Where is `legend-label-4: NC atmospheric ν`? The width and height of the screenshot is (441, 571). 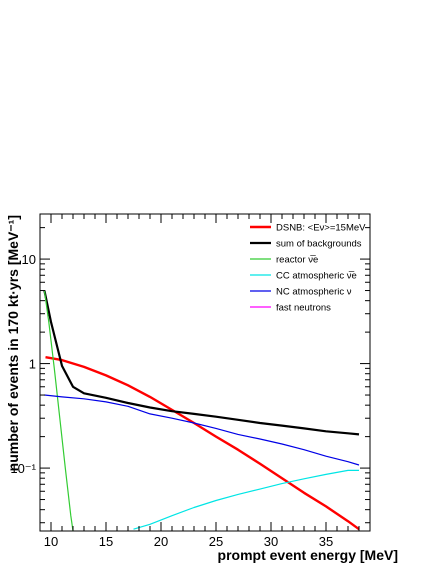 legend-label-4: NC atmospheric ν is located at coordinates (314, 292).